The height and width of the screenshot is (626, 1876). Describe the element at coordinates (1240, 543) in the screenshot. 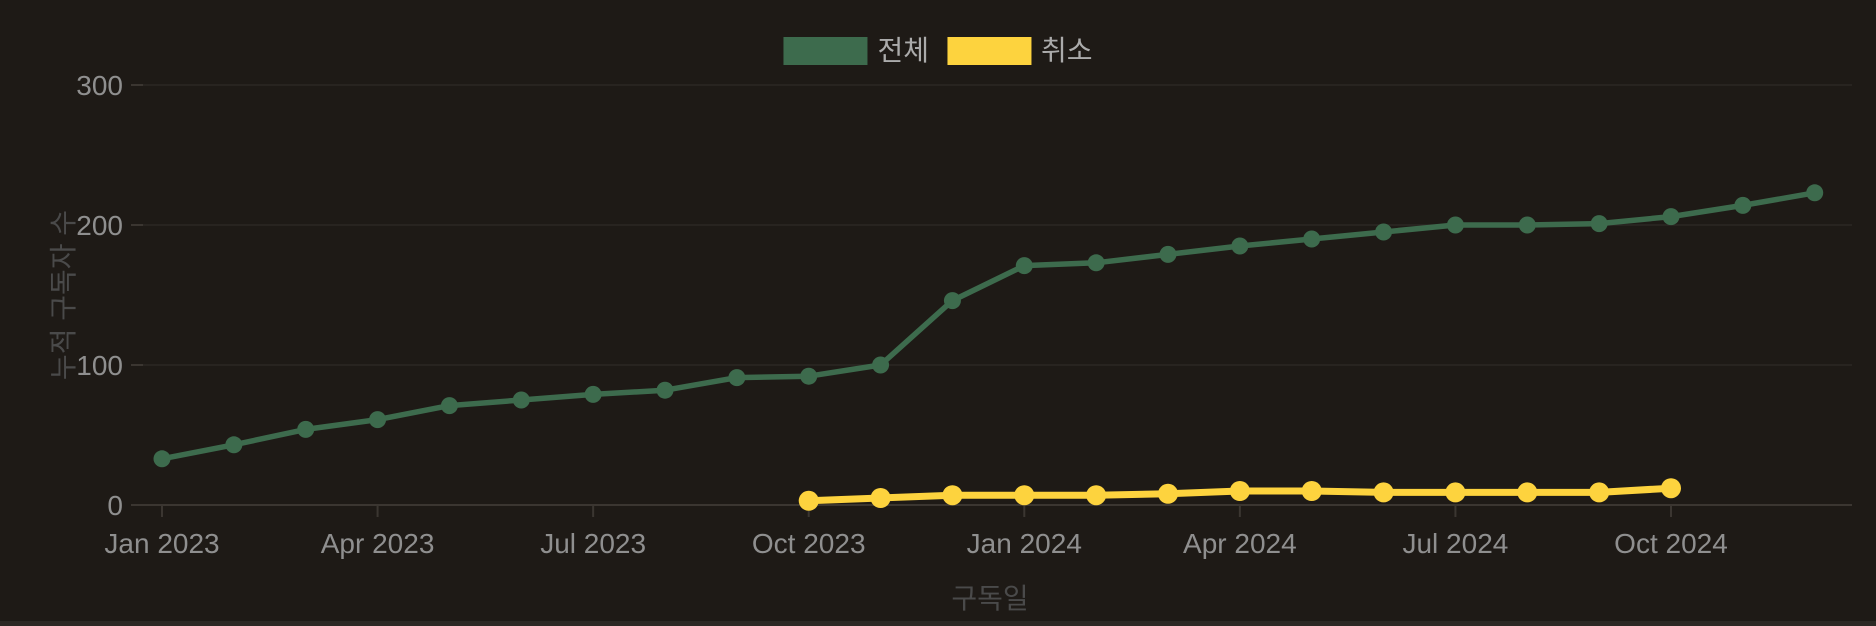

I see `x-tick-label: Apr 2024` at that location.